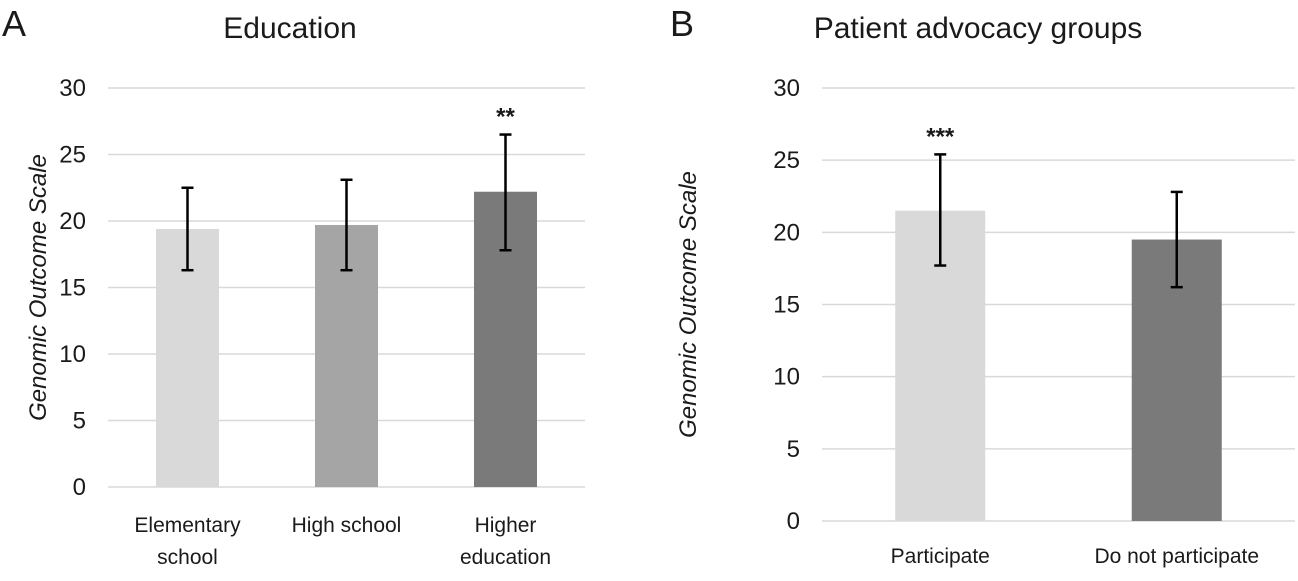 The height and width of the screenshot is (581, 1298). What do you see at coordinates (1176, 556) in the screenshot?
I see `category-label: Do not participate` at bounding box center [1176, 556].